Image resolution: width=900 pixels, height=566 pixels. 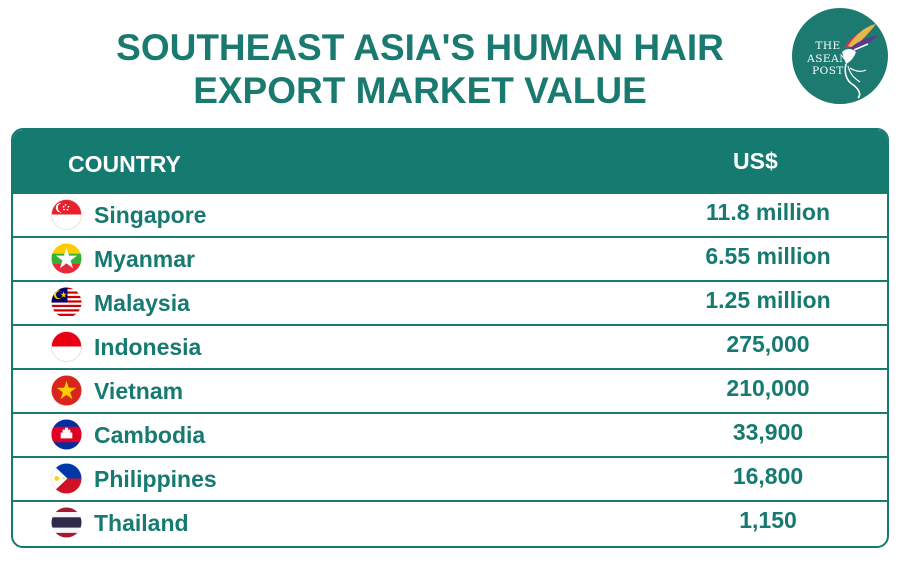 I want to click on table-row: Vietnam 210,000, so click(x=450, y=390).